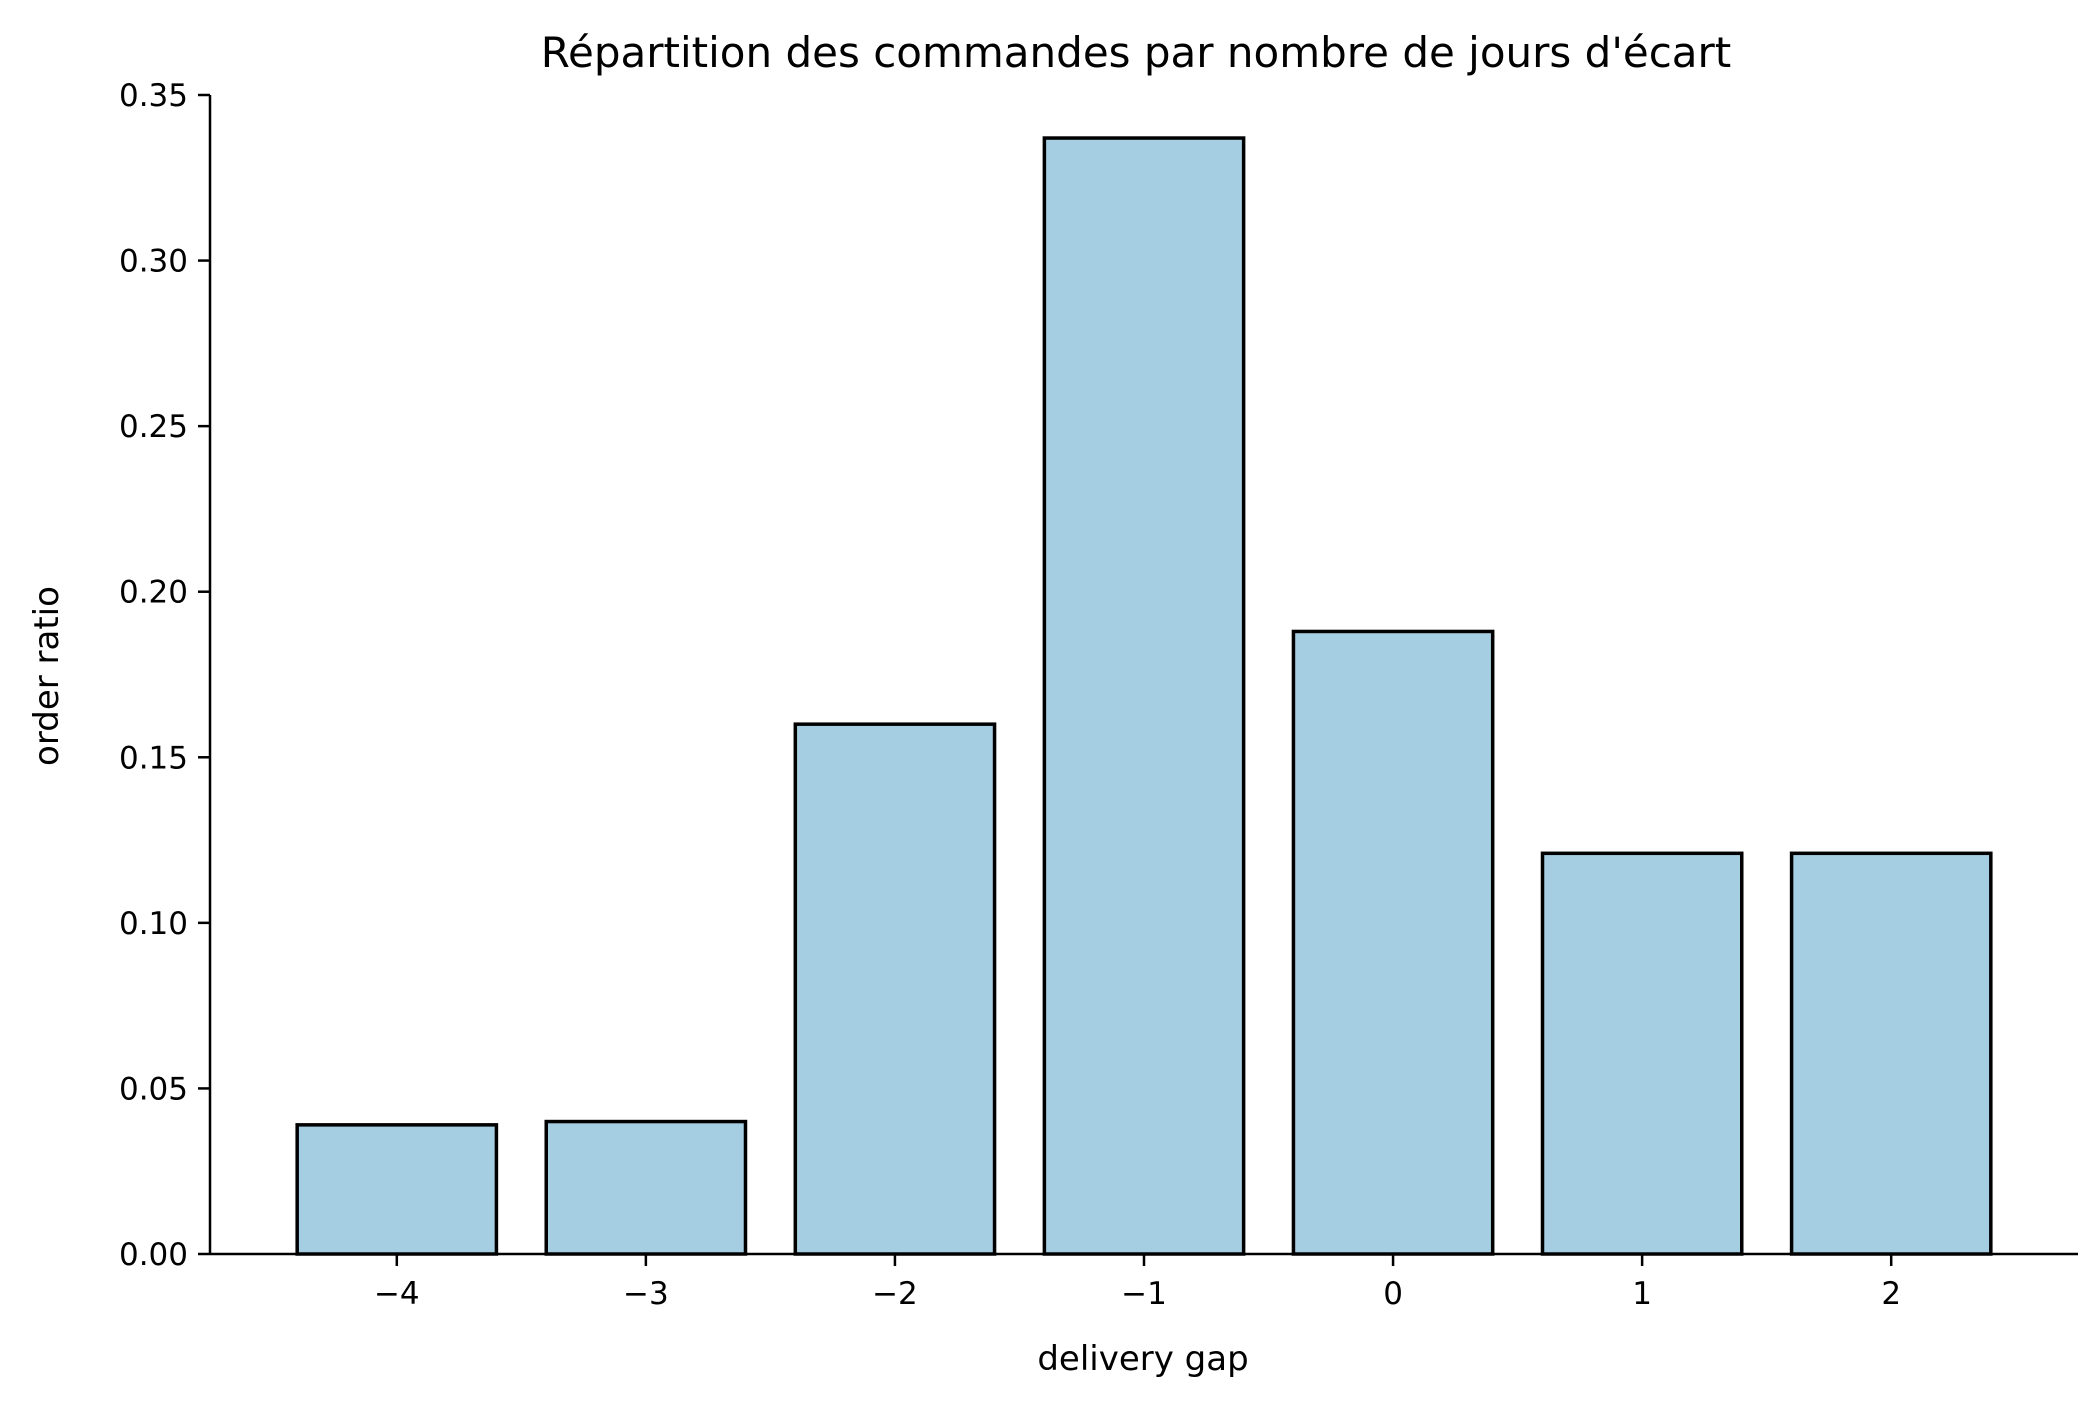  I want to click on x-tick-label: −1, so click(1144, 1294).